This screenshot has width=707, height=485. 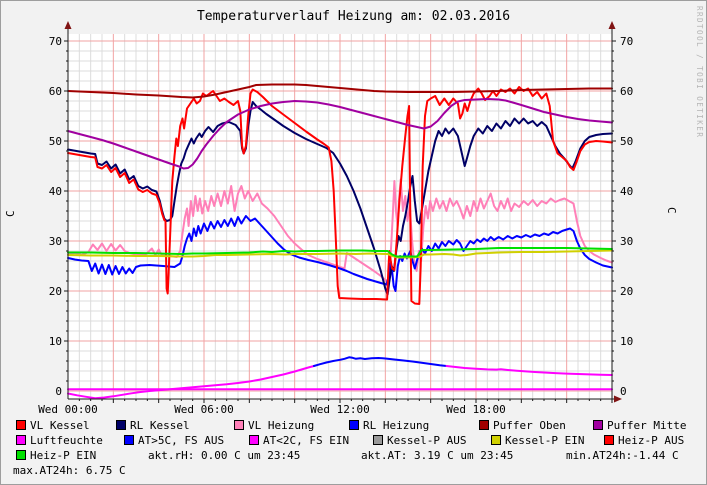 I want to click on legend-label: Luftfeuchte, so click(x=66, y=440).